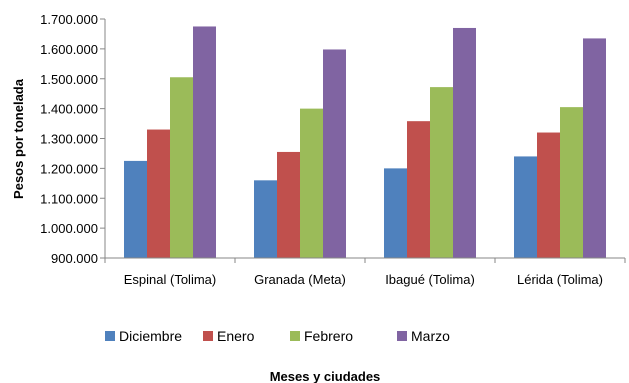 This screenshot has width=629, height=383. What do you see at coordinates (69, 79) in the screenshot?
I see `y-tick-label: 1.500.000` at bounding box center [69, 79].